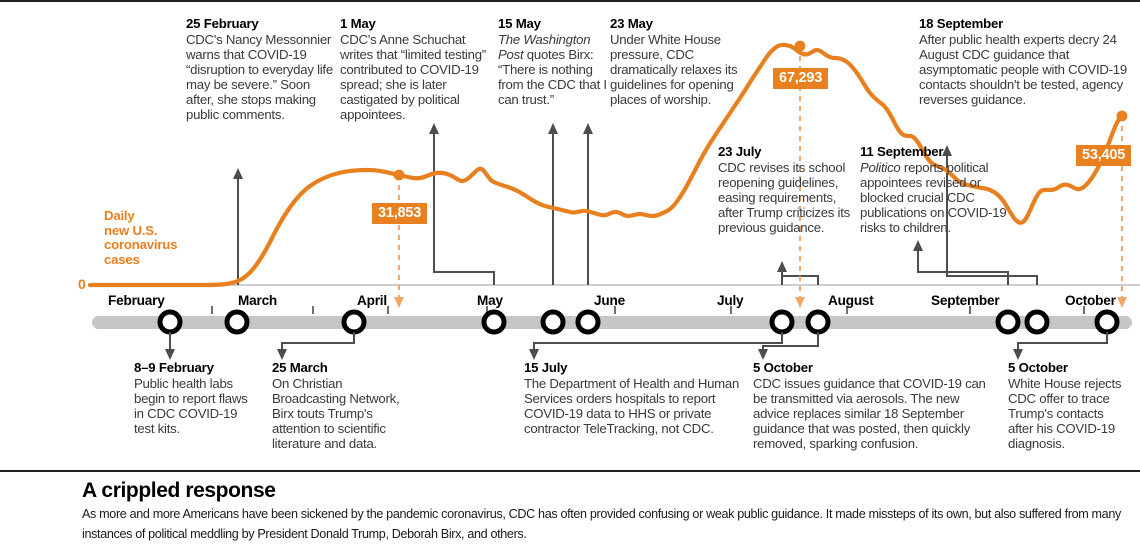 The image size is (1140, 544). Describe the element at coordinates (400, 213) in the screenshot. I see `callout-value-31853: 31,853` at that location.